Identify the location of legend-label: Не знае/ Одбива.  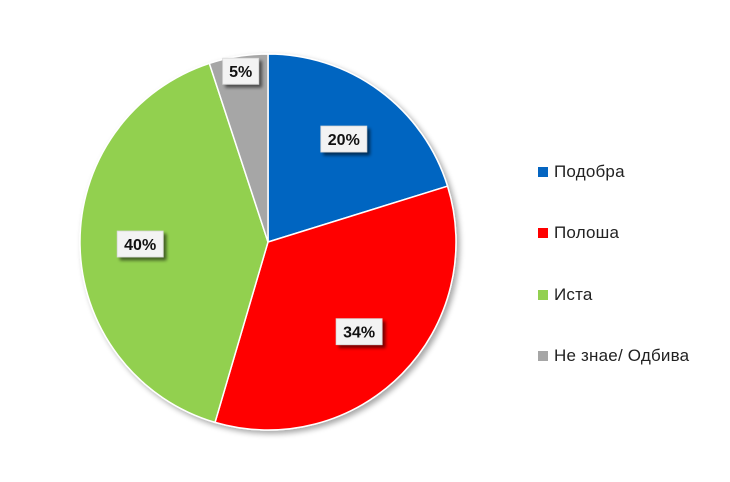
(622, 355).